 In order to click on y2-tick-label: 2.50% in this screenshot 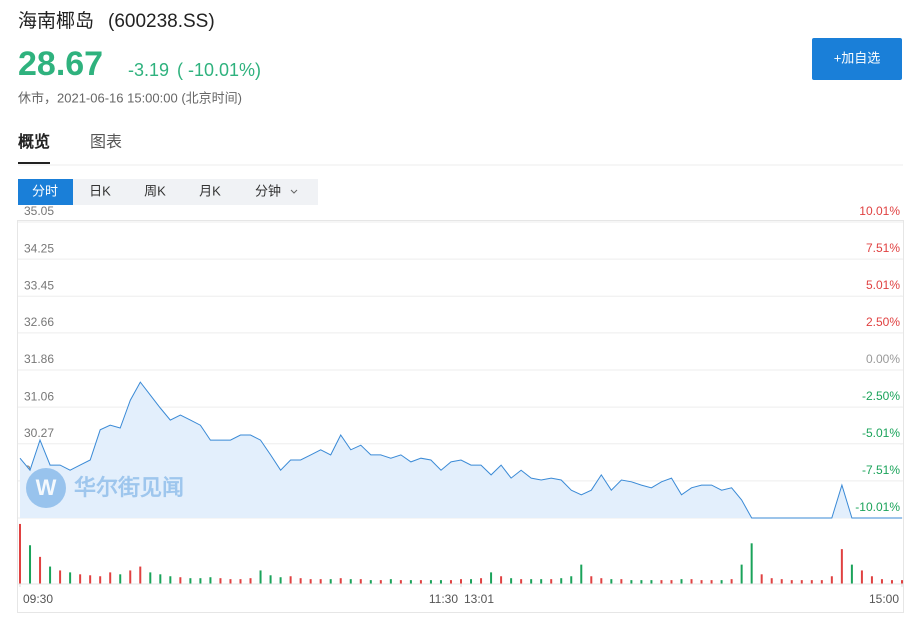, I will do `click(883, 322)`.